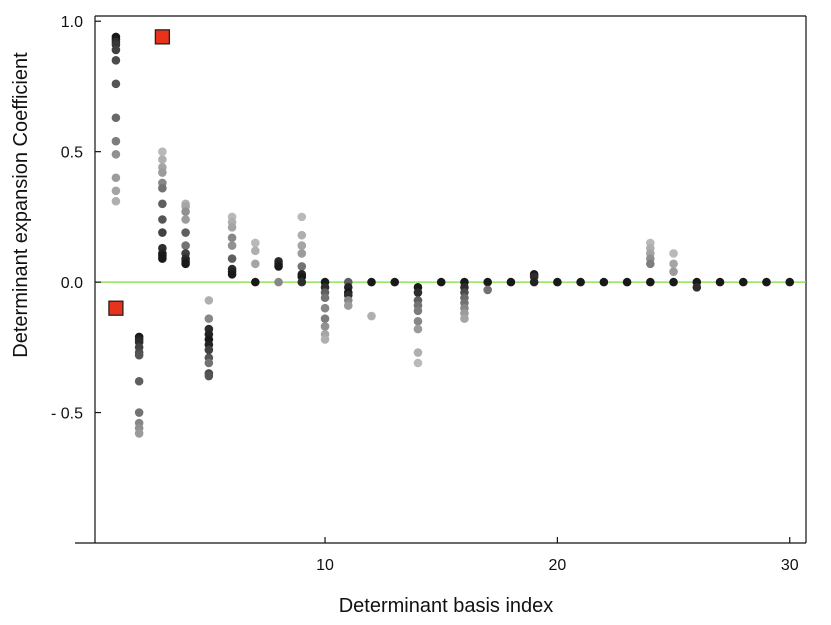 Image resolution: width=831 pixels, height=625 pixels. Describe the element at coordinates (76, 218) in the screenshot. I see `y-axis-ticks: 1.0 0.5 0.0 - 0.5` at that location.